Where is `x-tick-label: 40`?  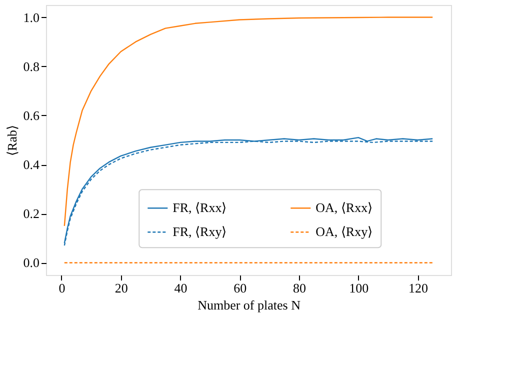 x-tick-label: 40 is located at coordinates (181, 288).